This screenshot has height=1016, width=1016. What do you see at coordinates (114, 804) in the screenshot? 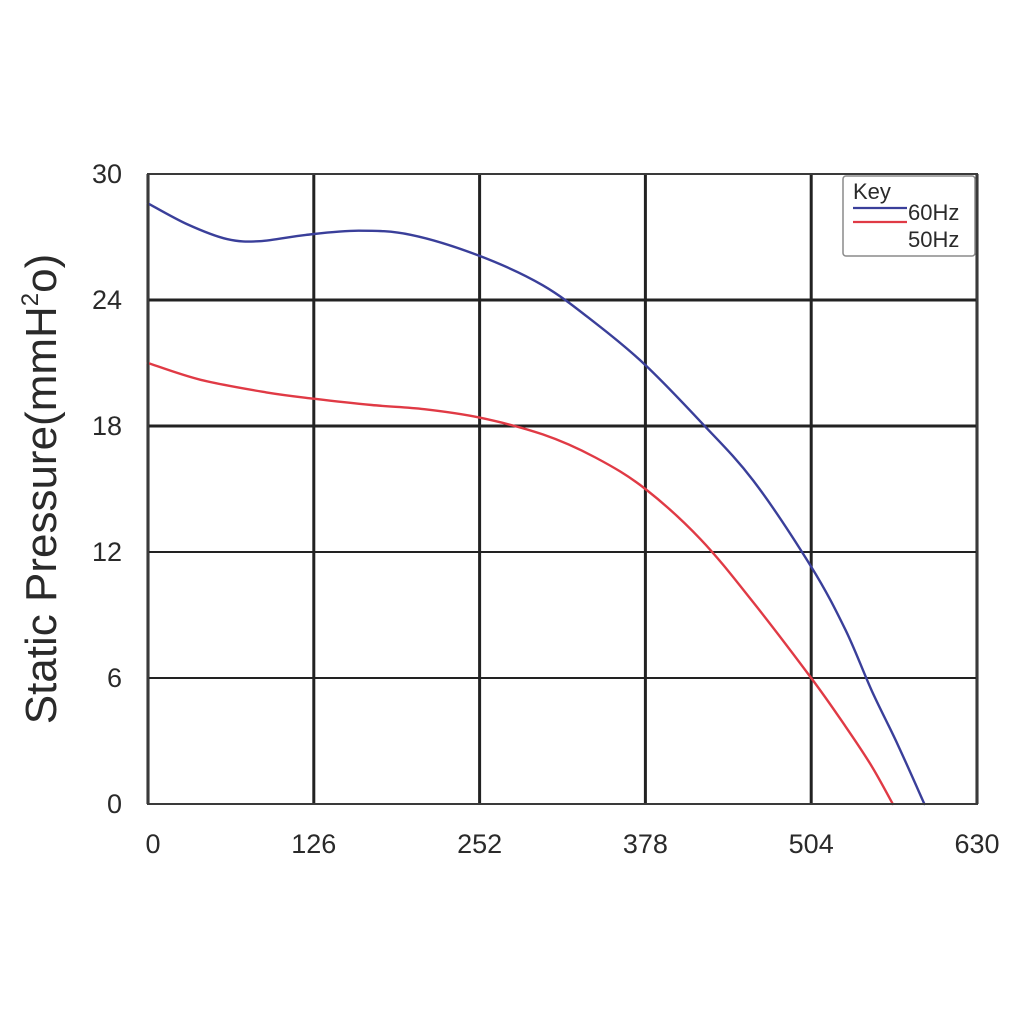
I see `y-tick-label: 0` at bounding box center [114, 804].